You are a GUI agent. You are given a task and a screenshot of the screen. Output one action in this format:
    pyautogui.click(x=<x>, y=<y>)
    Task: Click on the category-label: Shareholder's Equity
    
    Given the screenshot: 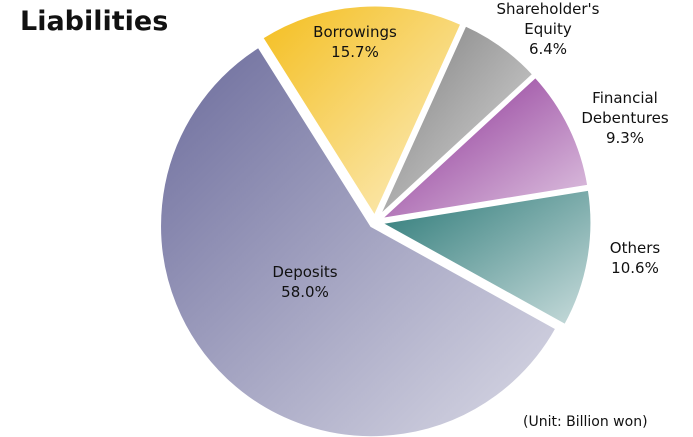 What is the action you would take?
    pyautogui.click(x=548, y=19)
    